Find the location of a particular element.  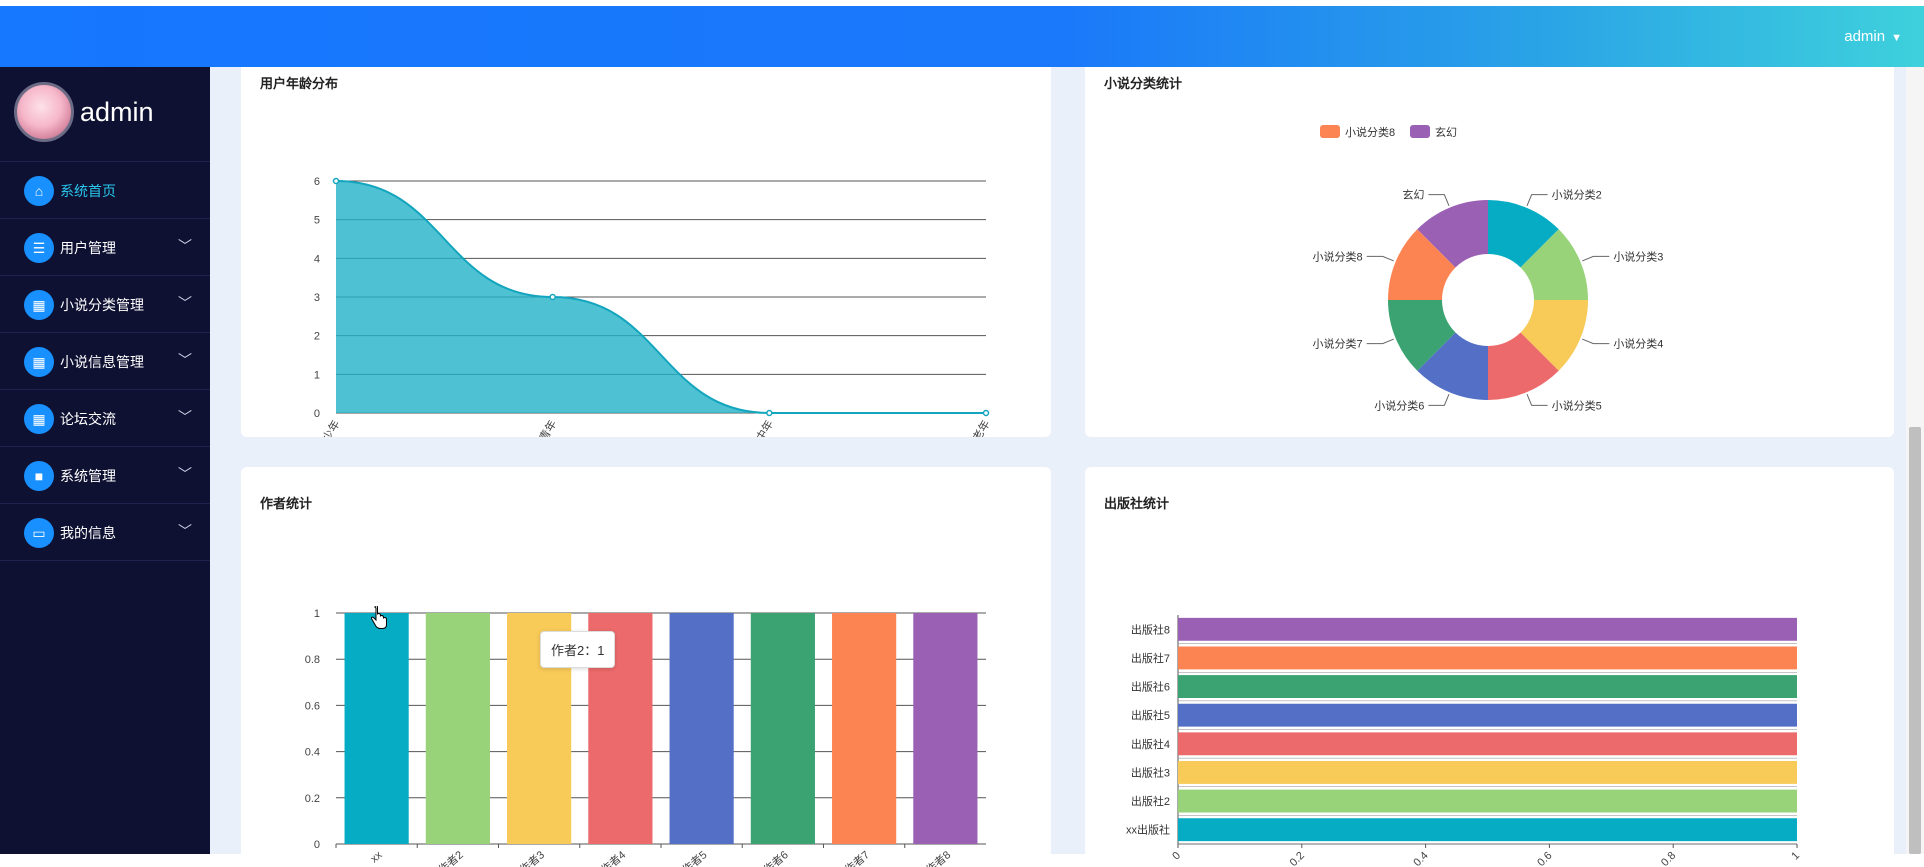

slice-label: 小说分类7 is located at coordinates (1338, 344).